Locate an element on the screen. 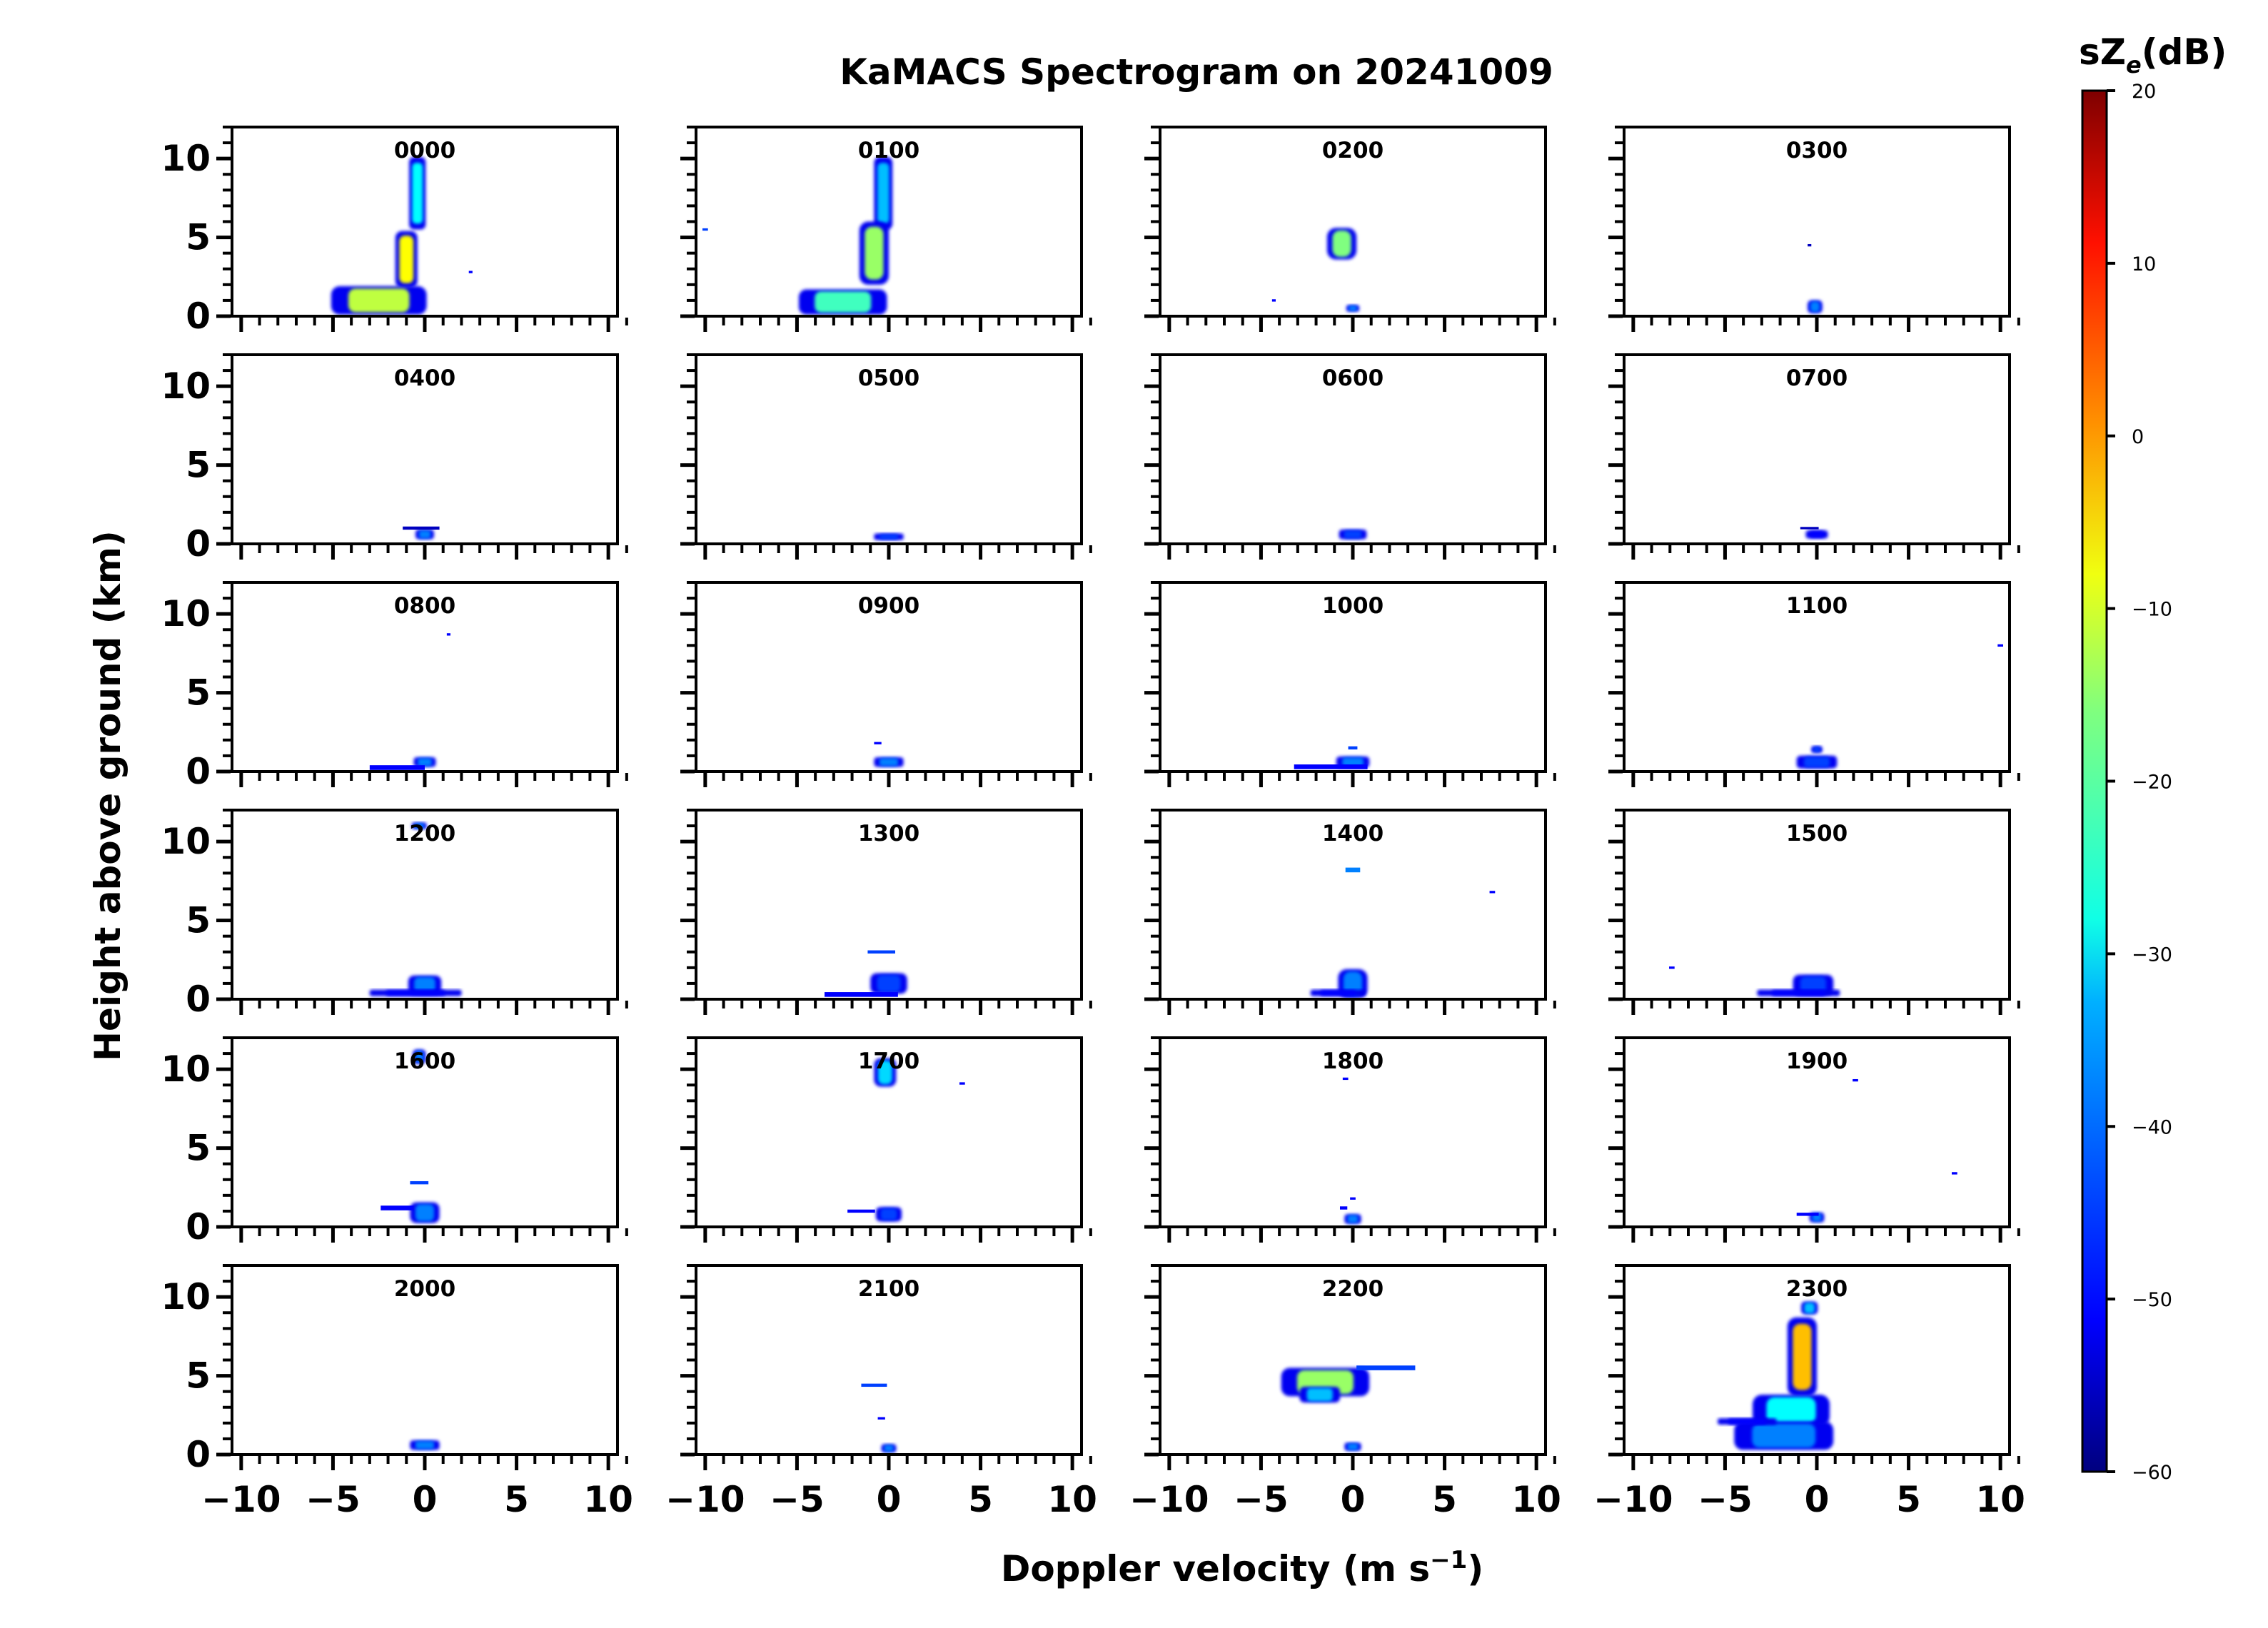 The width and height of the screenshot is (2268, 1628). colorbar-gradient is located at coordinates (2094, 781).